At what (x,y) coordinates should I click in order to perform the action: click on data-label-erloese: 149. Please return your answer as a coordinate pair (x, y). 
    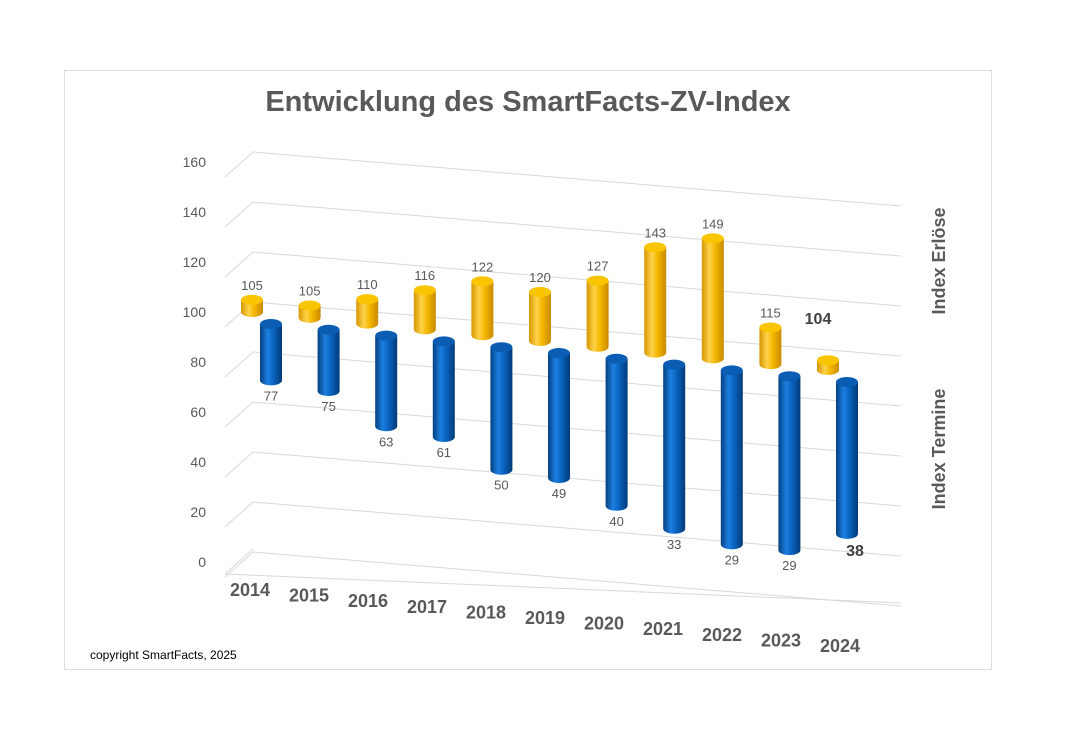
    Looking at the image, I should click on (713, 223).